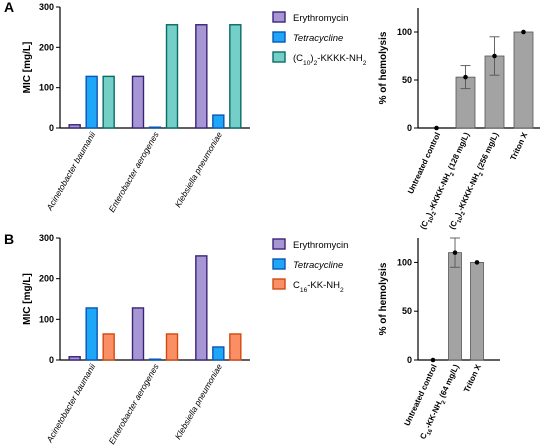 The height and width of the screenshot is (446, 550). I want to click on hemo-a-category-label: Triton X, so click(519, 145).